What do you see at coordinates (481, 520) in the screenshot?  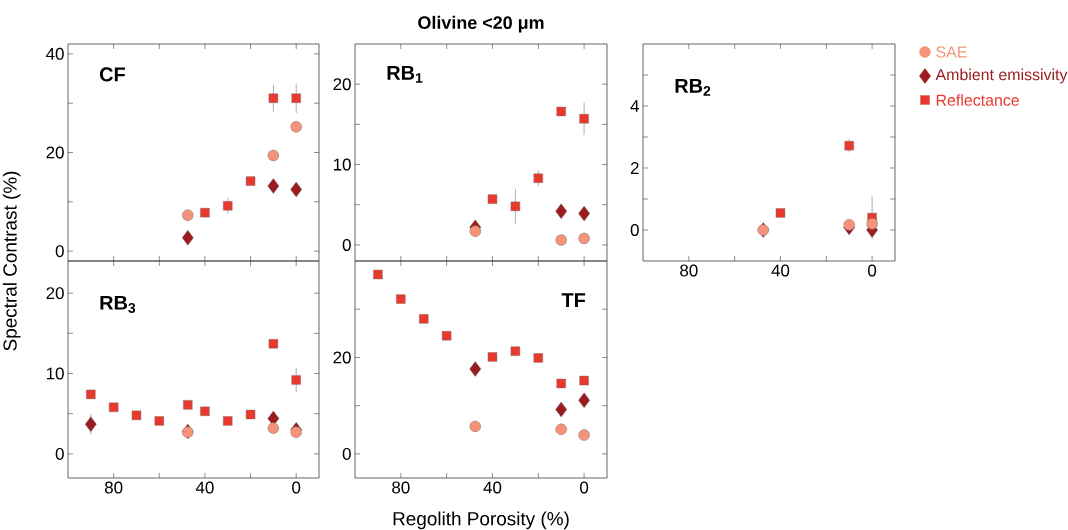 I see `x-axis-title: Regolith Porosity (%)` at bounding box center [481, 520].